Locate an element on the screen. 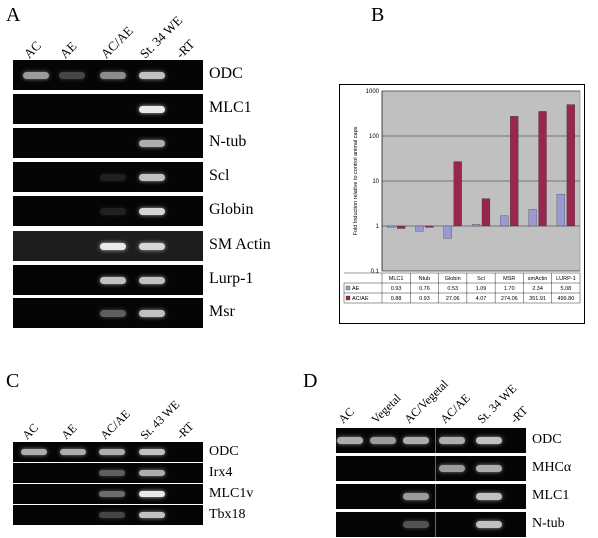  data-value-label: 2.34 is located at coordinates (537, 289).